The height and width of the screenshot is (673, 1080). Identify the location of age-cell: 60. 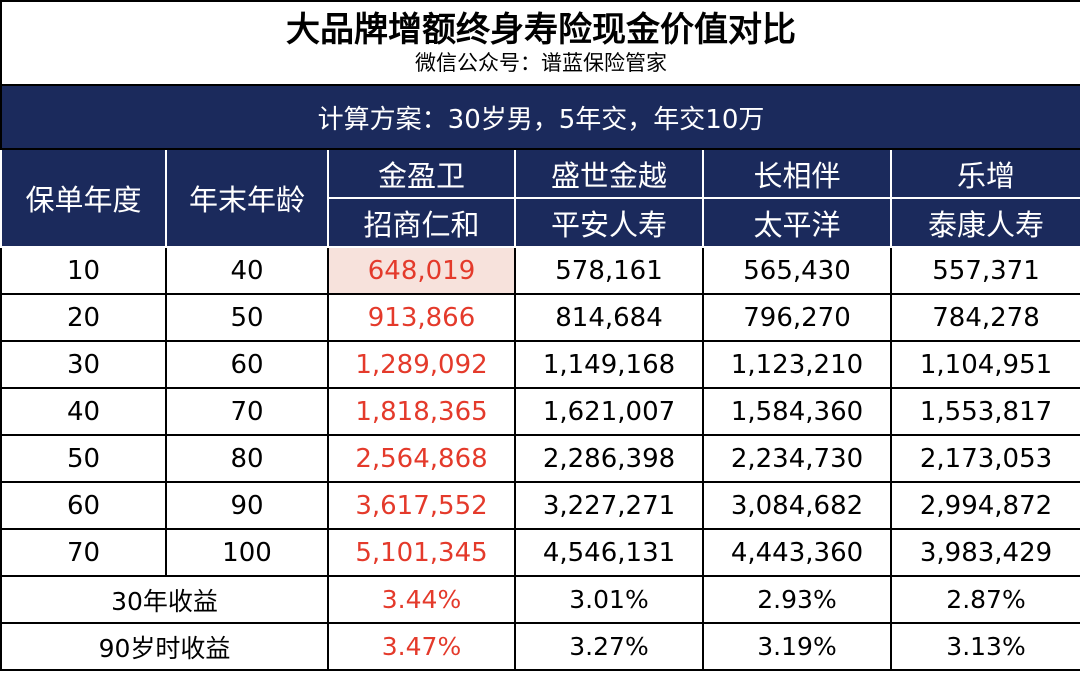
(247, 364).